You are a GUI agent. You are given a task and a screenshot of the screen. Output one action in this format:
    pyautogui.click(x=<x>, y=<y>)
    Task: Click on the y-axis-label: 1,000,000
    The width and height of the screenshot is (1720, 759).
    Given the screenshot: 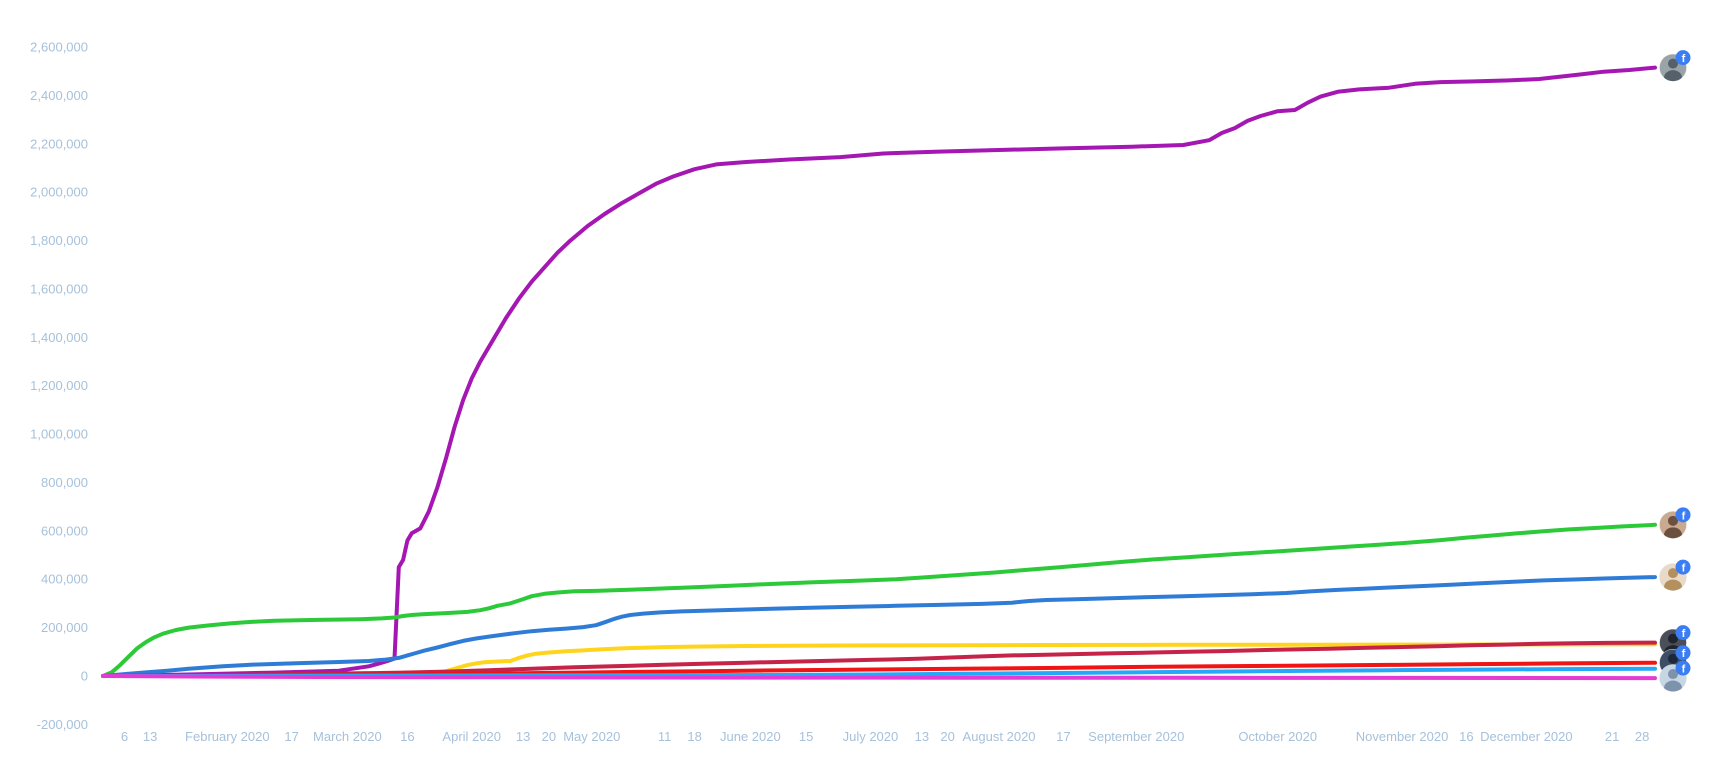 What is the action you would take?
    pyautogui.click(x=59, y=434)
    